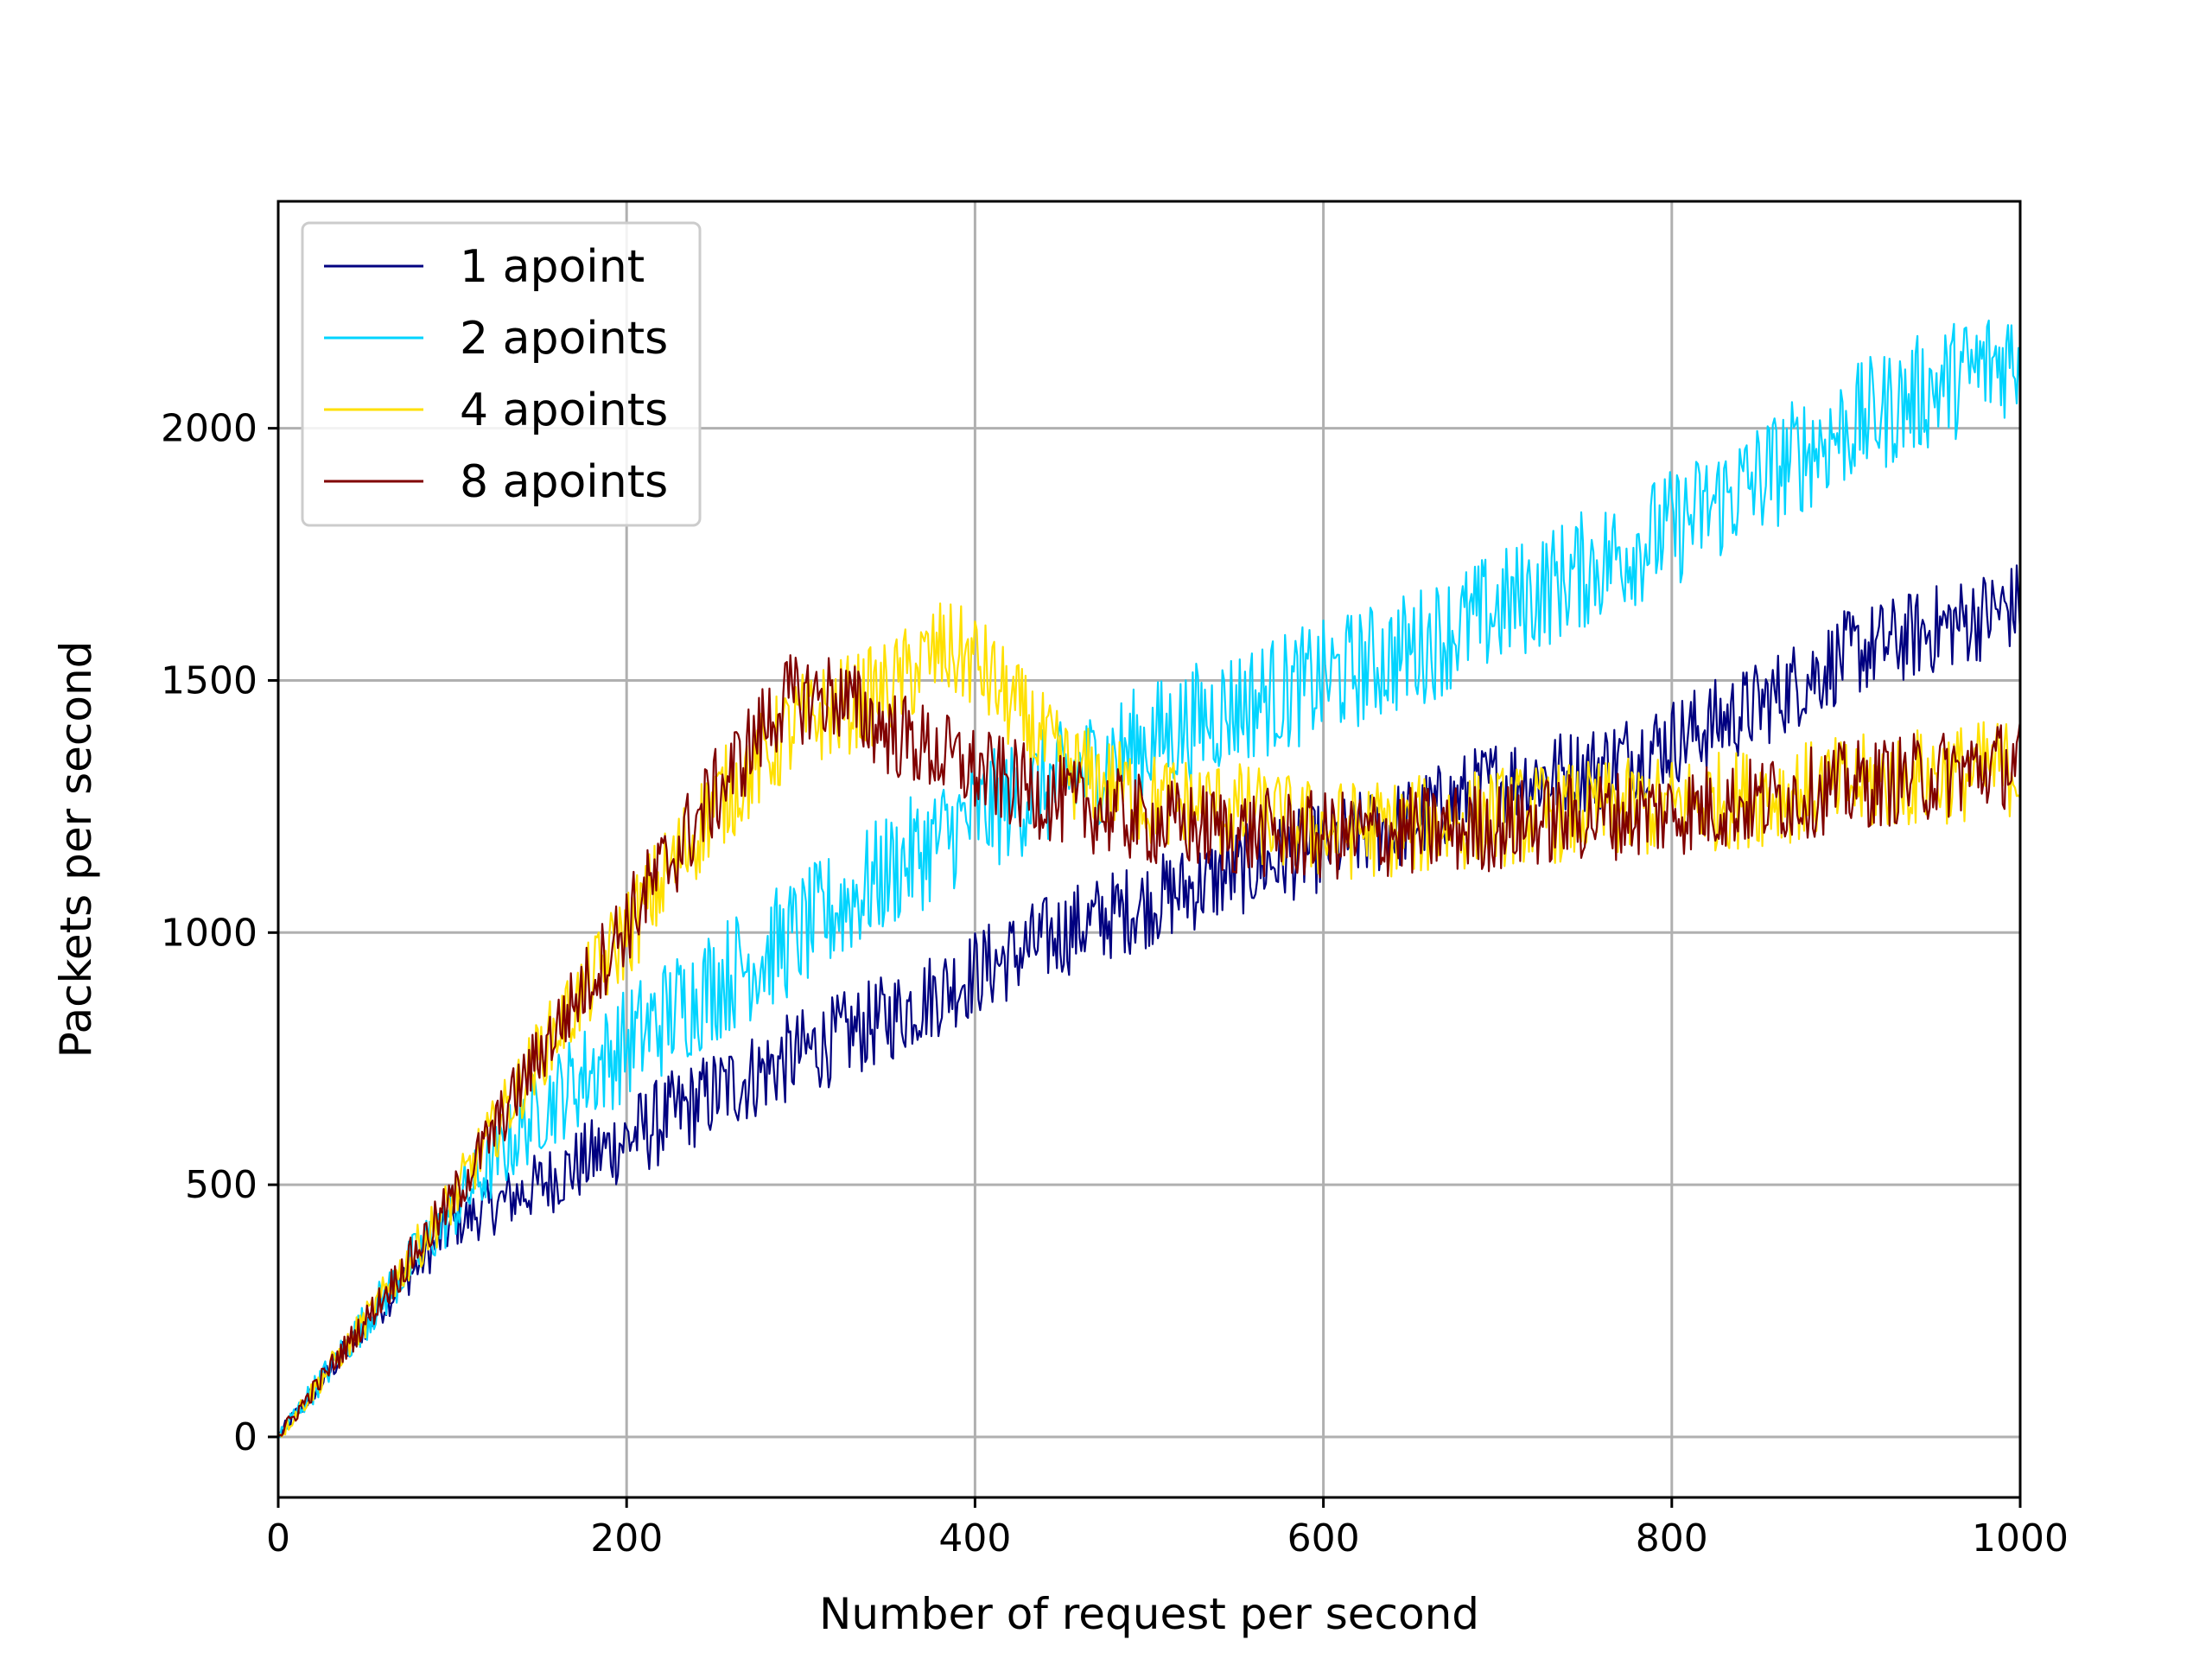 This screenshot has width=2212, height=1659. I want to click on x-tick-label: 600, so click(1323, 1538).